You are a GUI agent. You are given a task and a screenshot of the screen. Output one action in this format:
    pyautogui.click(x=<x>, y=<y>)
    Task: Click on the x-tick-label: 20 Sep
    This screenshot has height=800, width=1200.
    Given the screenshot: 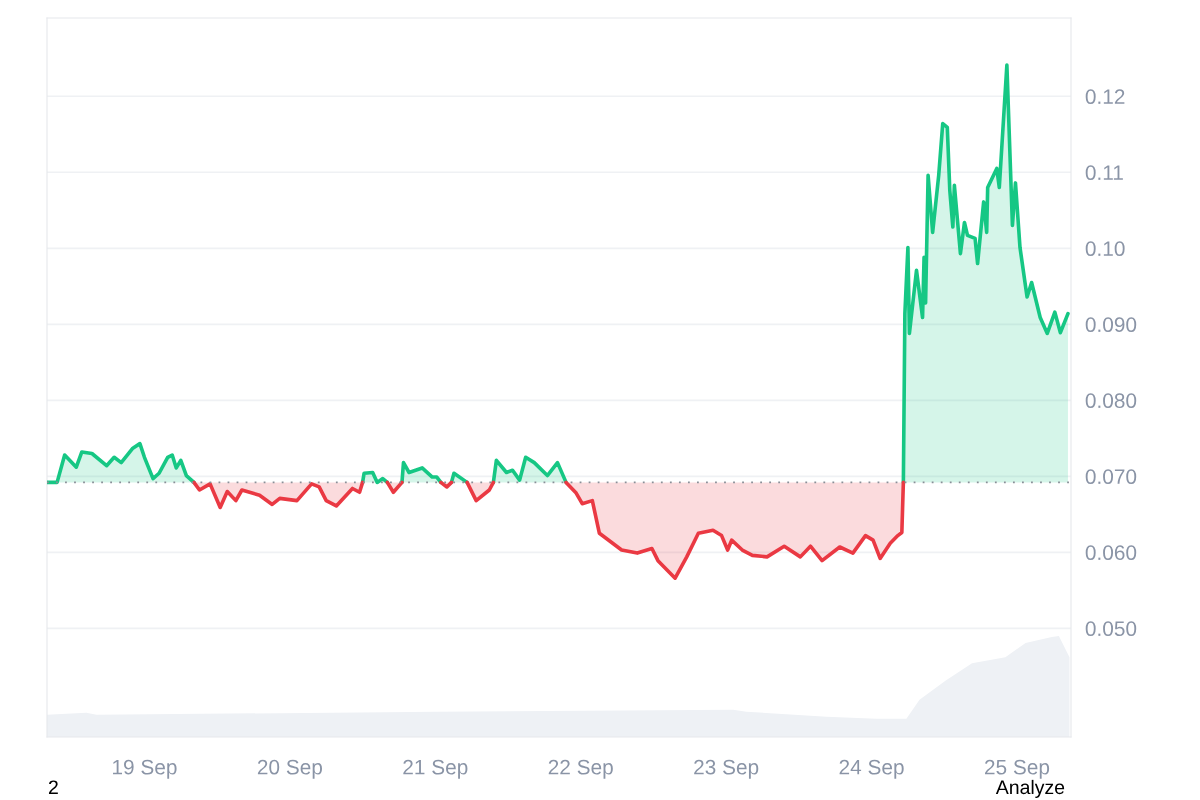 What is the action you would take?
    pyautogui.click(x=290, y=769)
    